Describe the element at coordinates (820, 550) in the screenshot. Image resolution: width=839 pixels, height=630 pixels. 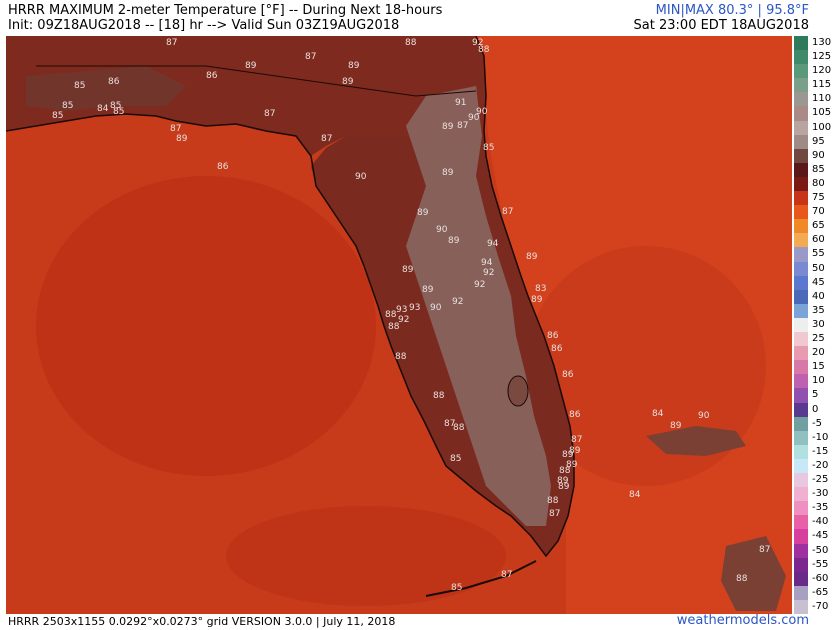
I see `scale-tick-label: -50` at that location.